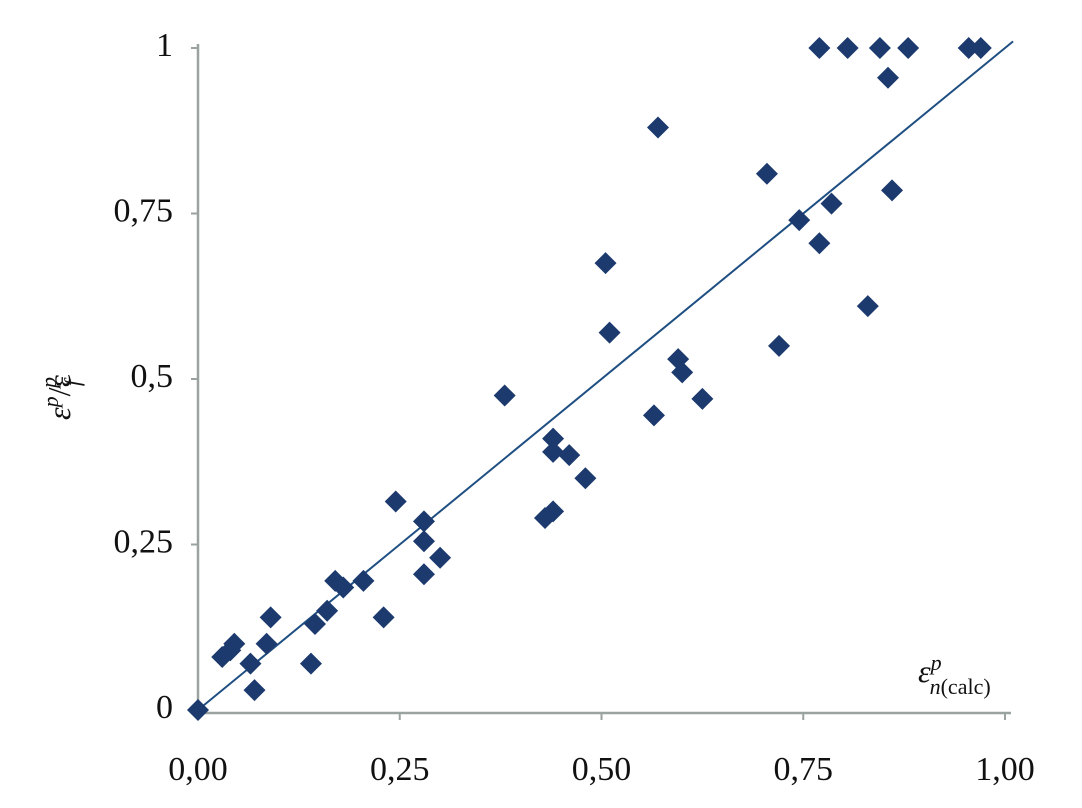 The width and height of the screenshot is (1082, 808). I want to click on y-tick-label: 0,75, so click(144, 210).